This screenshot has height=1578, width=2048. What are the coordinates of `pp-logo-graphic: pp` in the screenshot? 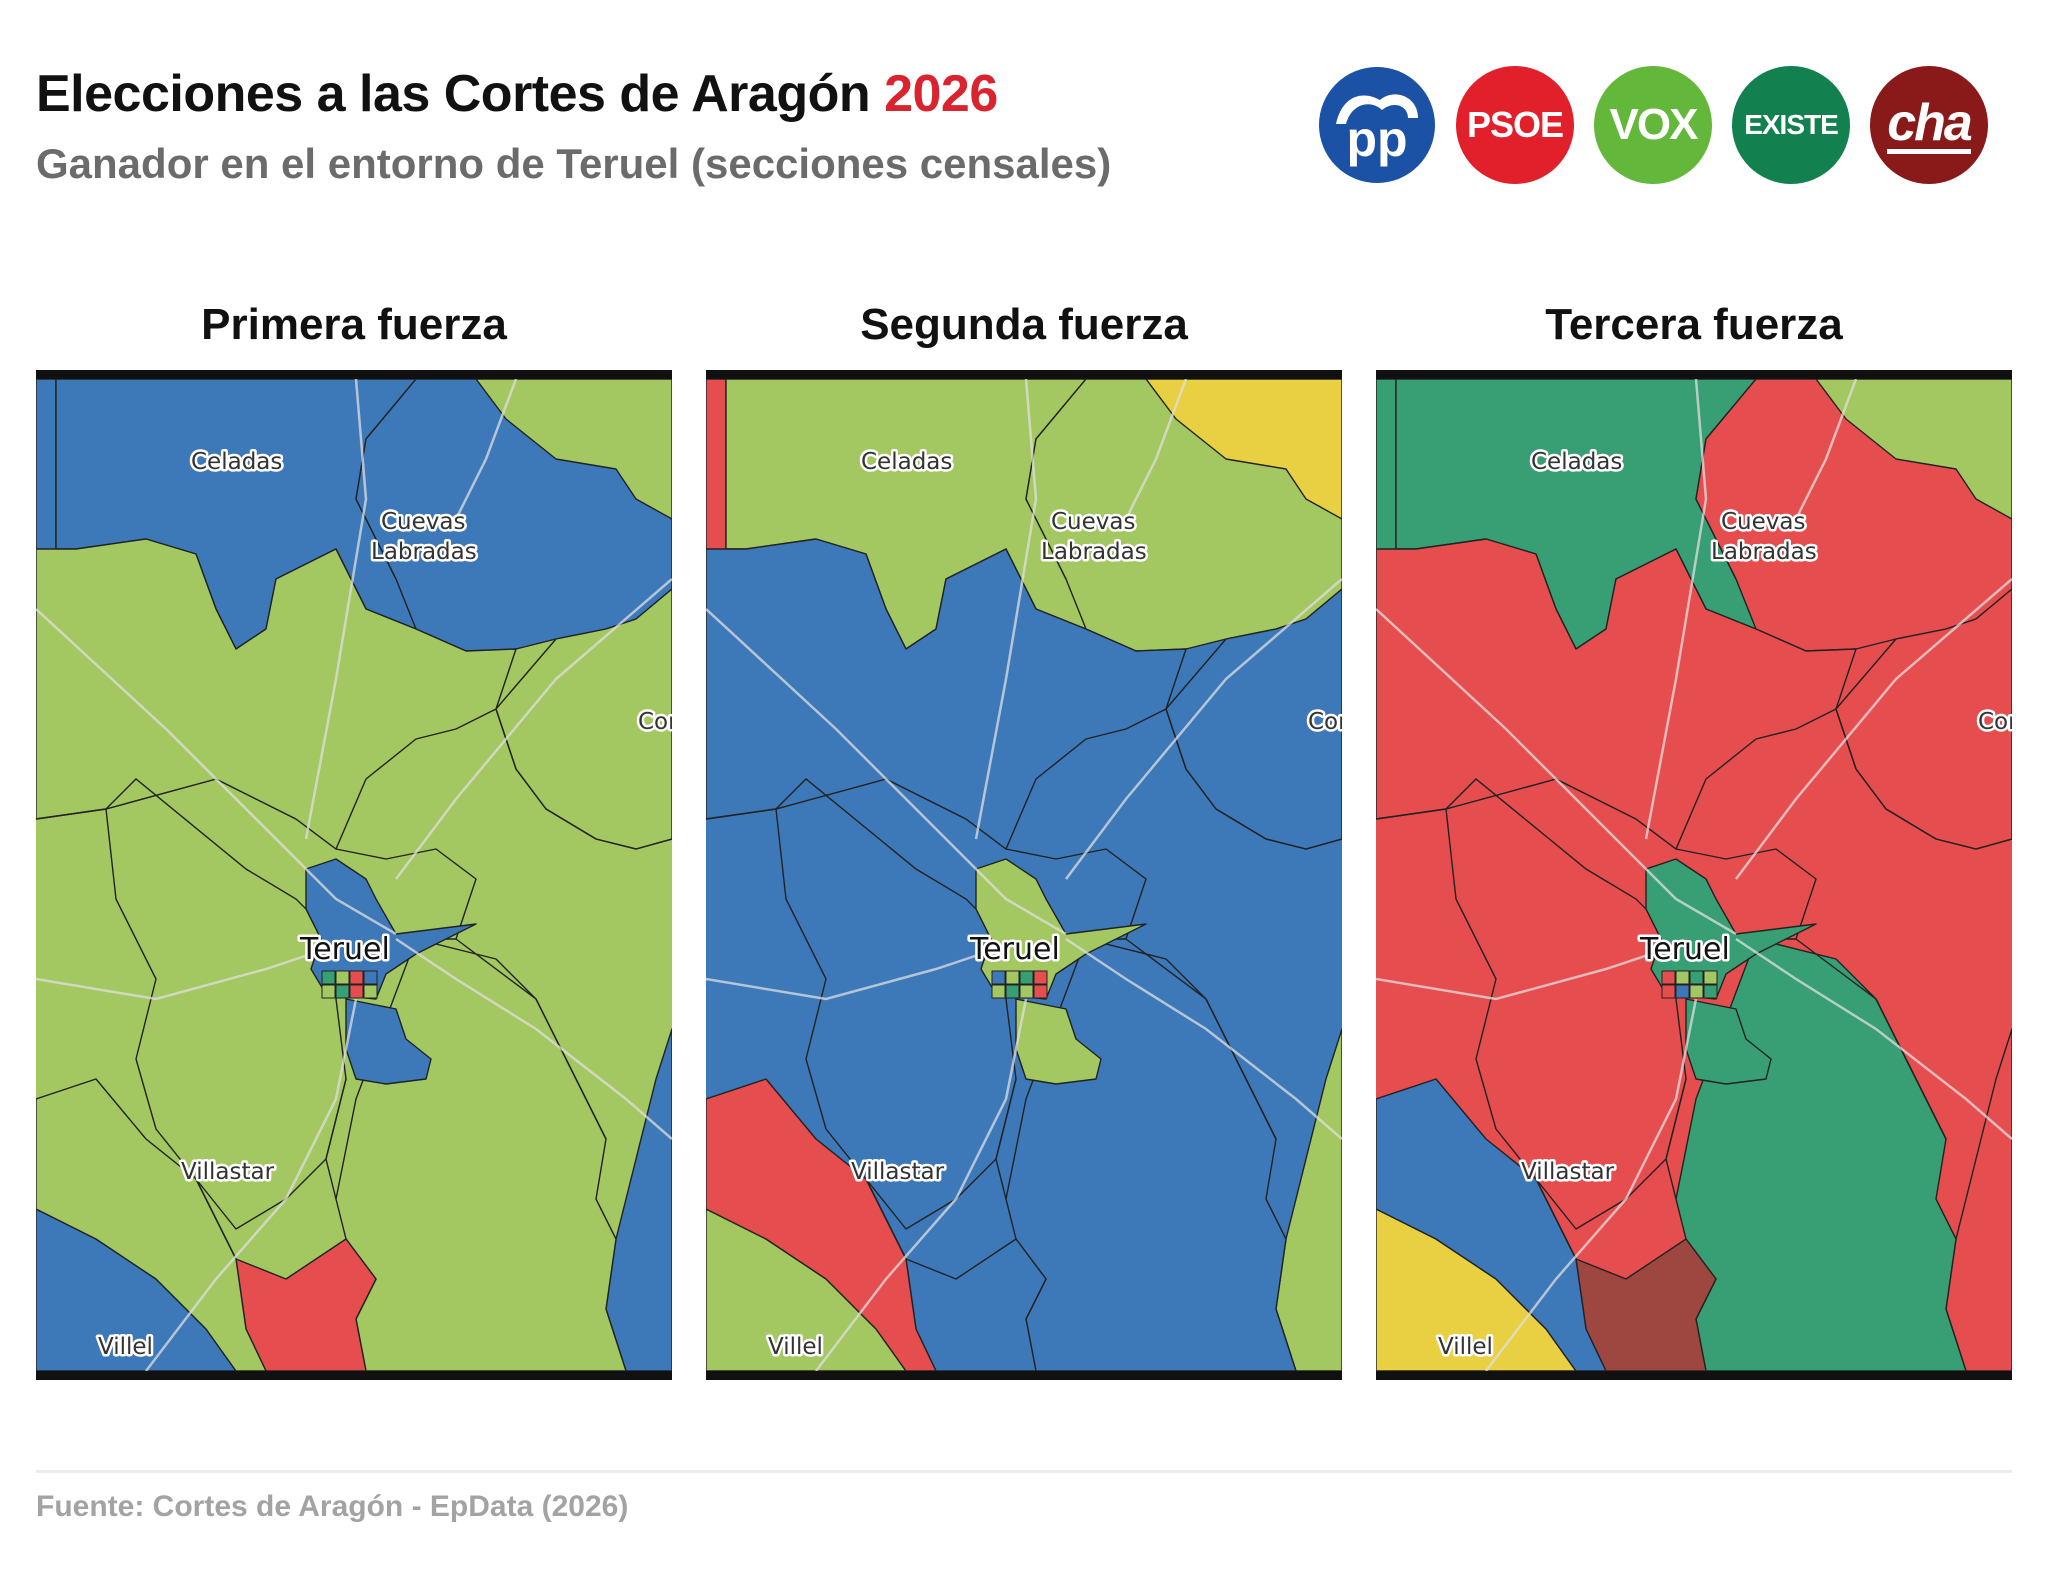 It's located at (1377, 125).